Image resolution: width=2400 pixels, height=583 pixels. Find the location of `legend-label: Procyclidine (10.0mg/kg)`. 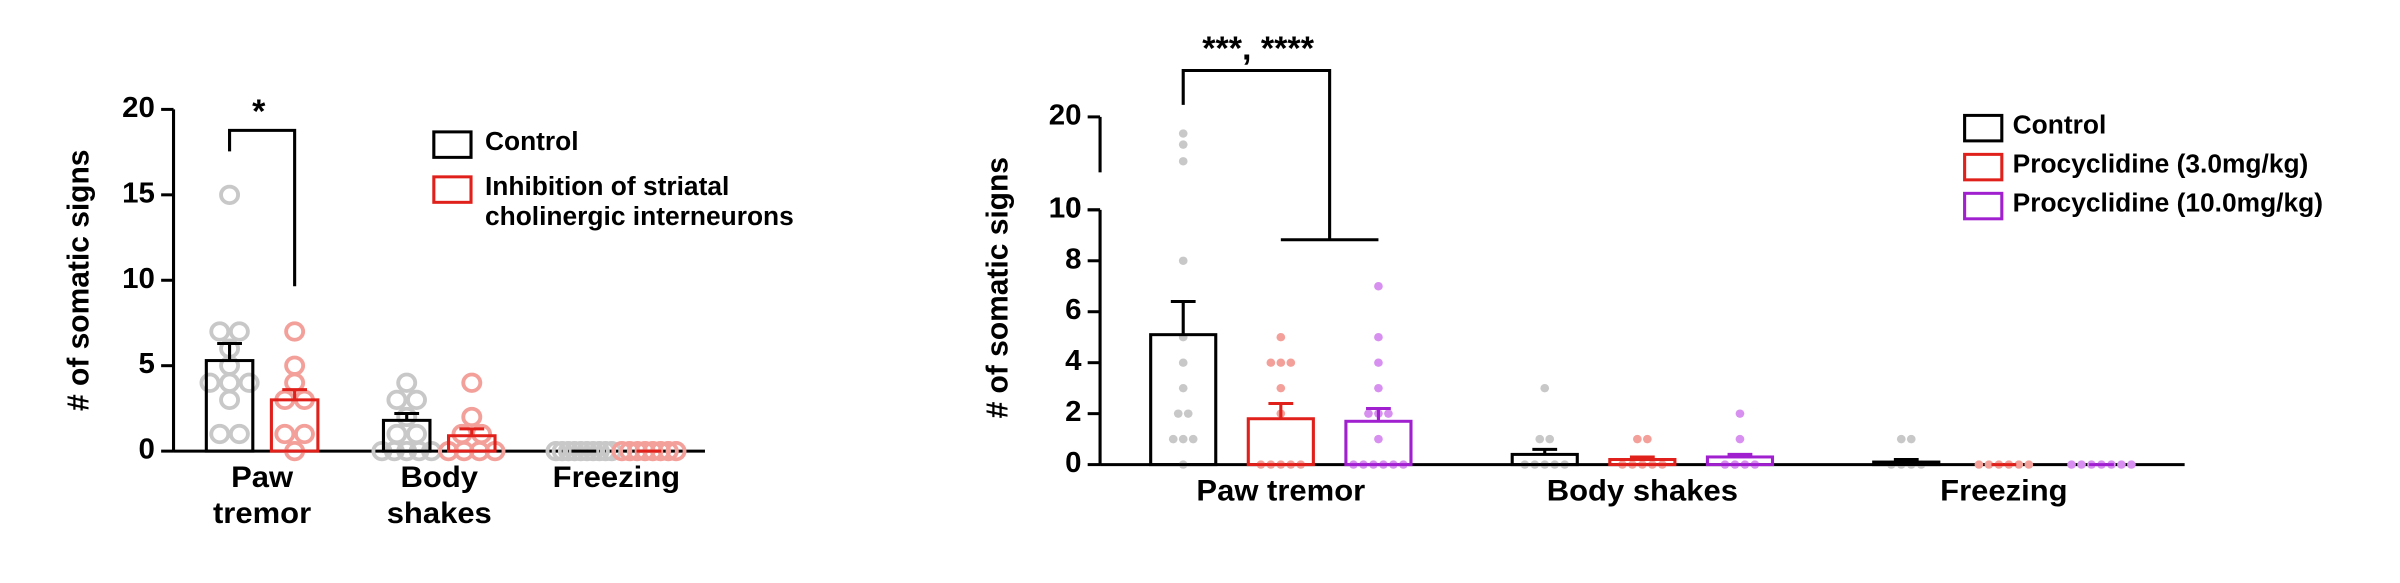

legend-label: Procyclidine (10.0mg/kg) is located at coordinates (2167, 203).